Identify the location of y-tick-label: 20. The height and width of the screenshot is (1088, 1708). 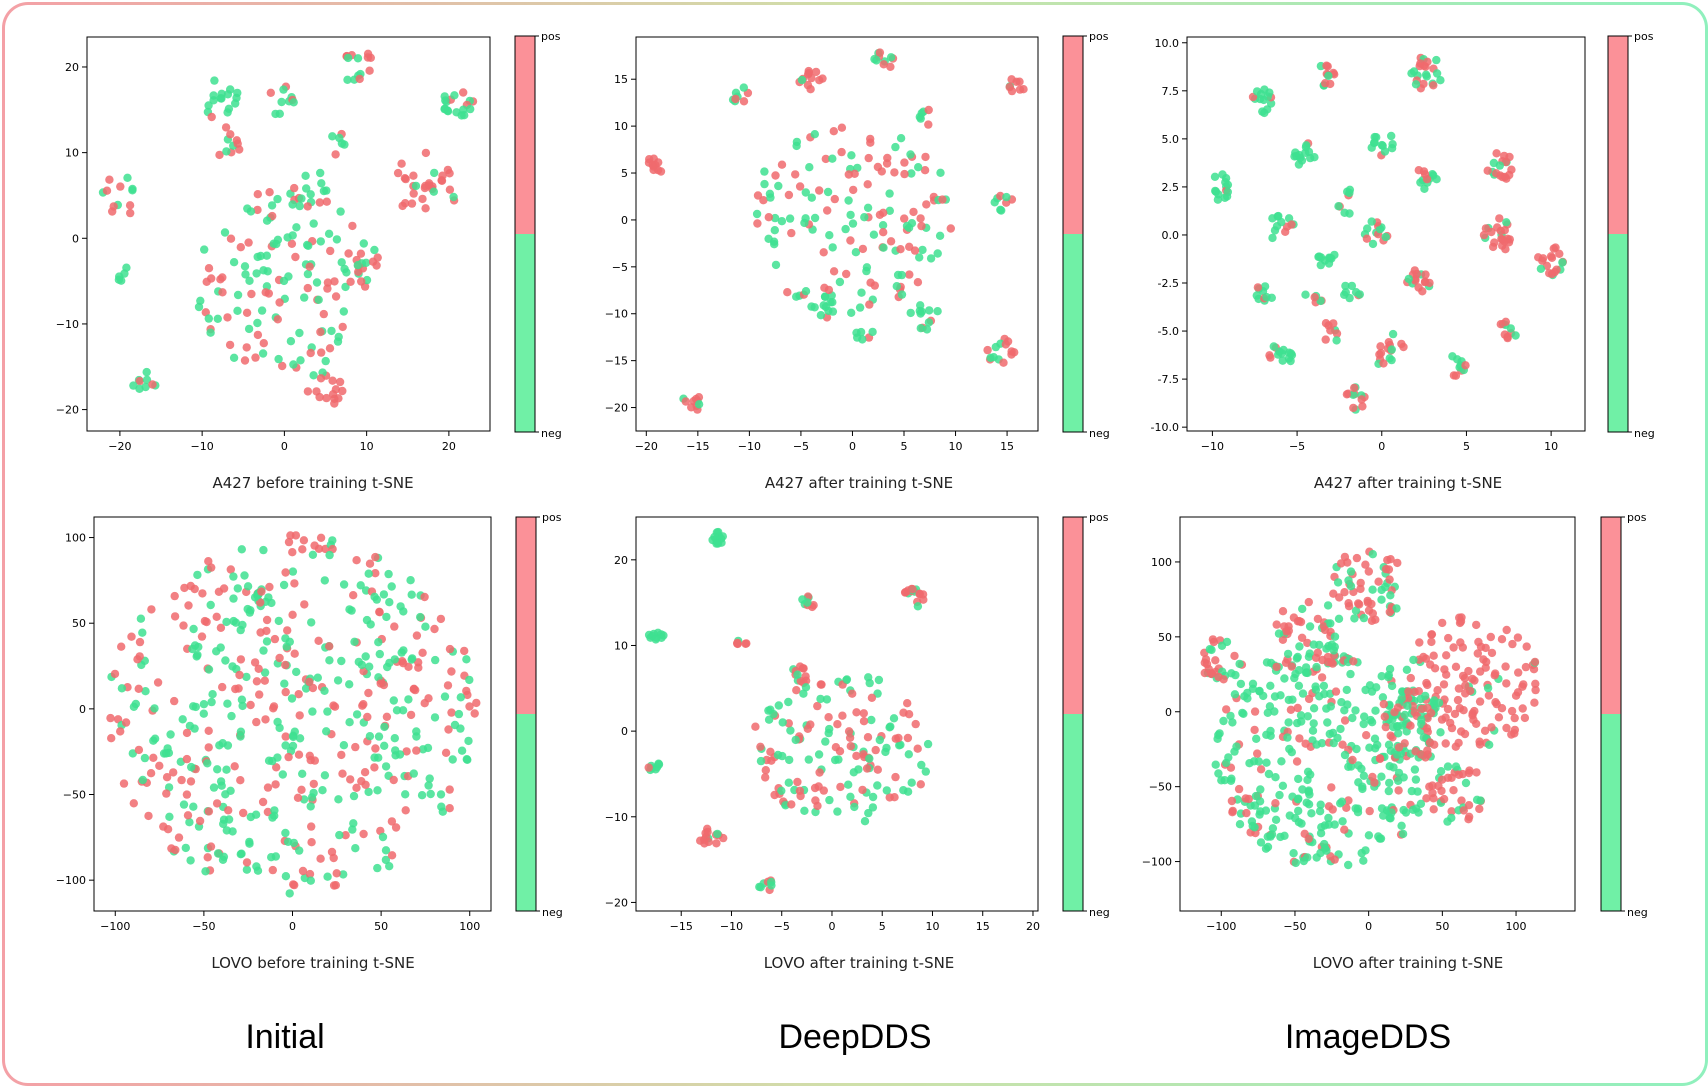
(72, 67).